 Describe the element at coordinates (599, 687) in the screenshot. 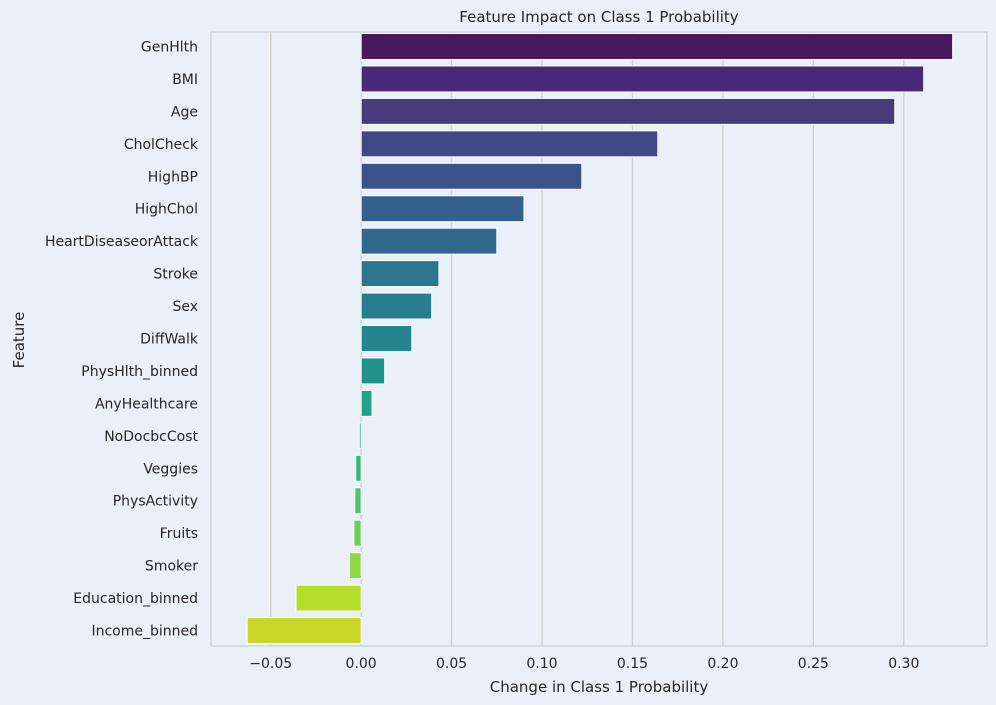

I see `x-axis-label: Change in Class 1 Probability` at that location.